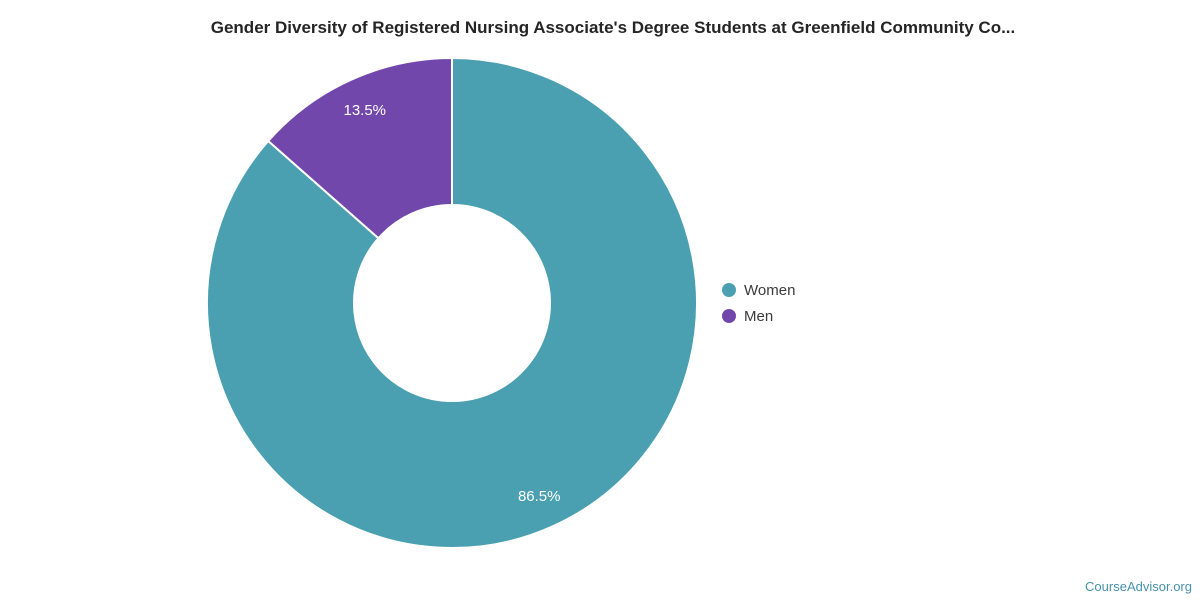 The width and height of the screenshot is (1200, 600). I want to click on source-link: CourseAdvisor.org, so click(1138, 586).